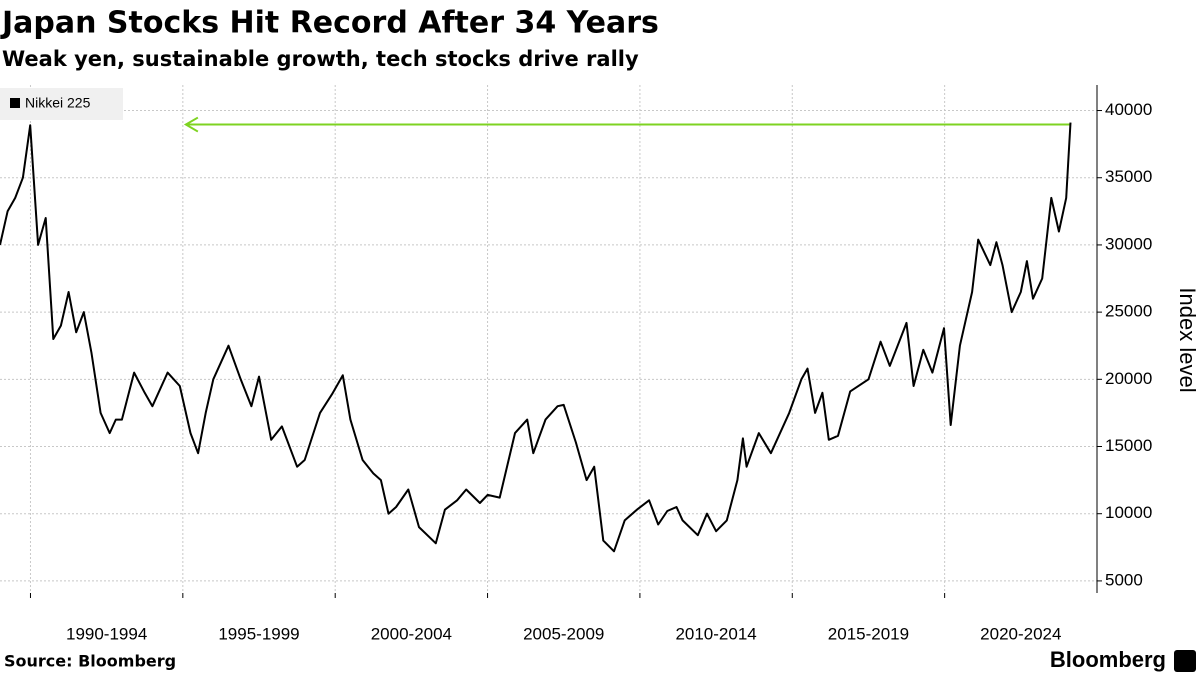 The image size is (1200, 679). What do you see at coordinates (868, 633) in the screenshot?
I see `x-tick-label: 2015-2019` at bounding box center [868, 633].